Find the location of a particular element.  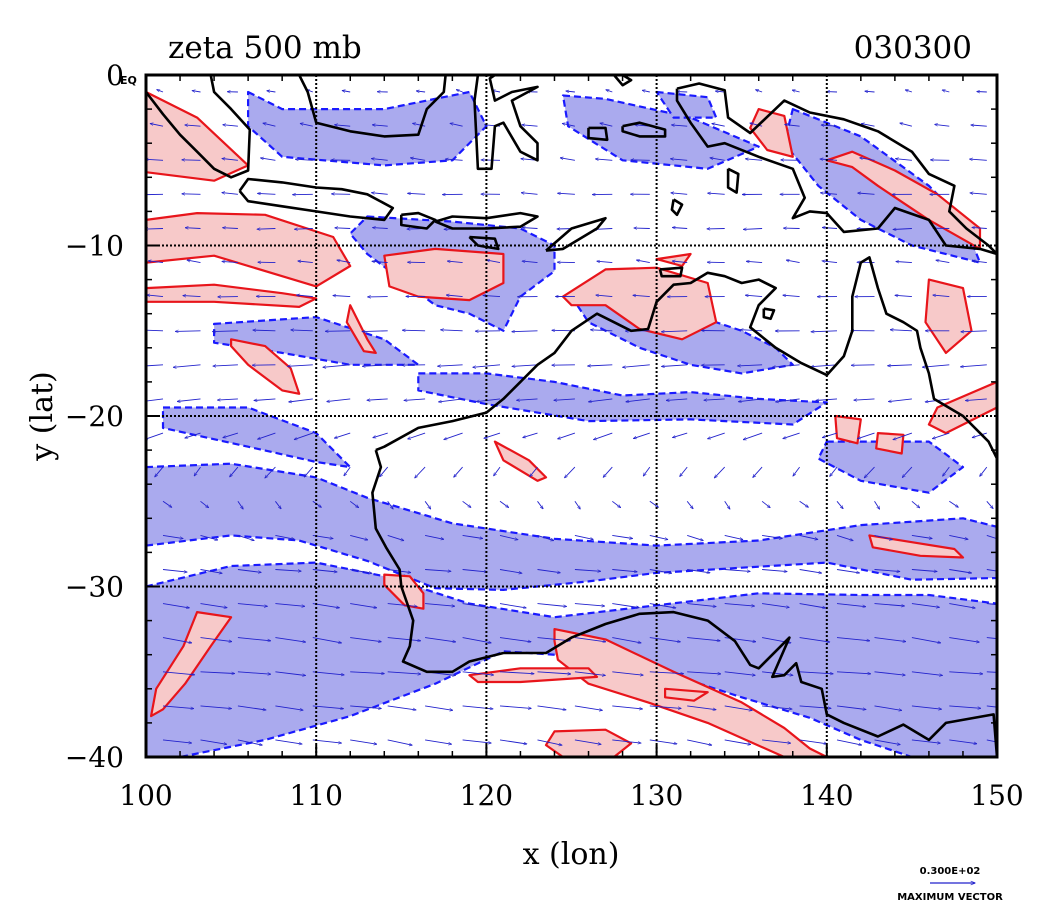

coastline-bali-lombok is located at coordinates (418, 220).